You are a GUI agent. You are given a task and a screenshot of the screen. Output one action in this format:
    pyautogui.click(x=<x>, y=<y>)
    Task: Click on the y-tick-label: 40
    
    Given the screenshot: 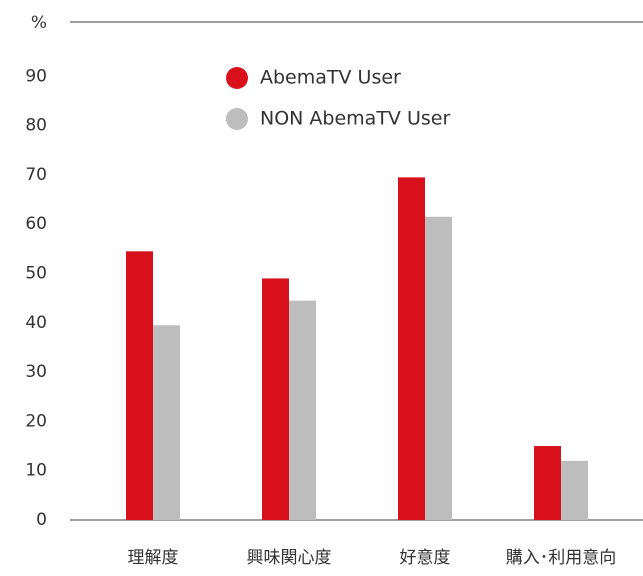 What is the action you would take?
    pyautogui.click(x=36, y=323)
    